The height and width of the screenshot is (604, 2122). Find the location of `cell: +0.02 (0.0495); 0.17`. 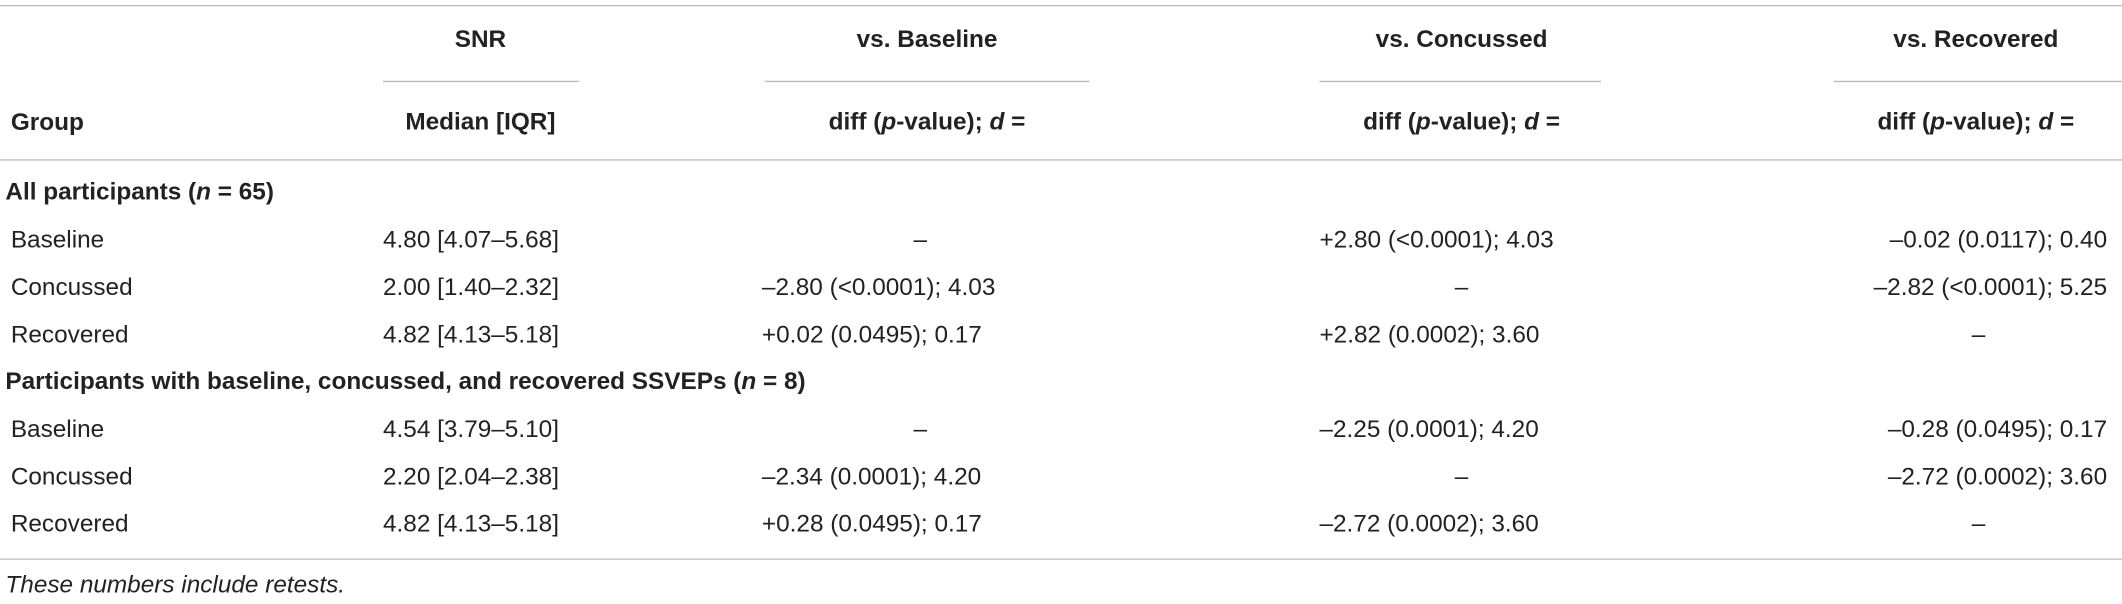

cell: +0.02 (0.0495); 0.17 is located at coordinates (872, 334).